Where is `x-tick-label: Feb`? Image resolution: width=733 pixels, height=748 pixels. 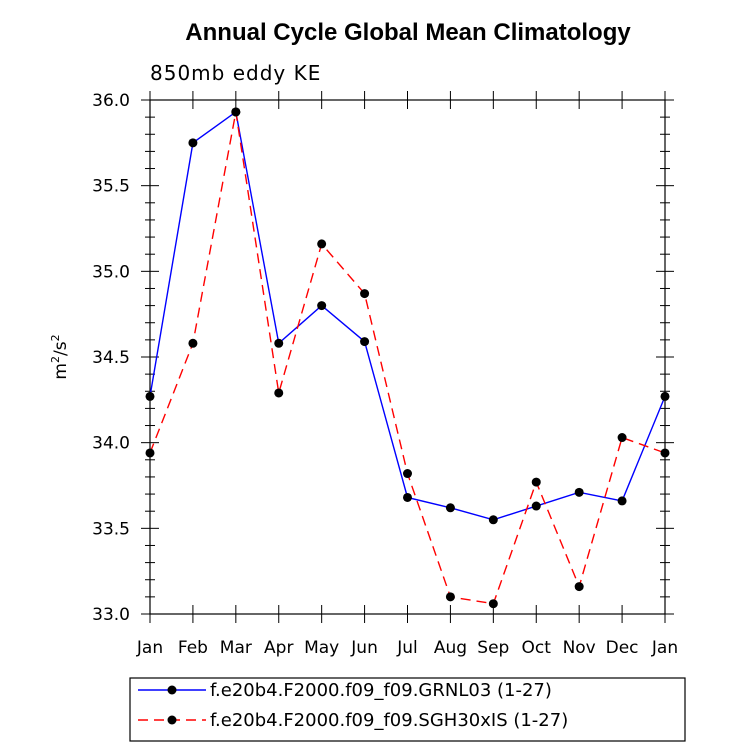
x-tick-label: Feb is located at coordinates (193, 648).